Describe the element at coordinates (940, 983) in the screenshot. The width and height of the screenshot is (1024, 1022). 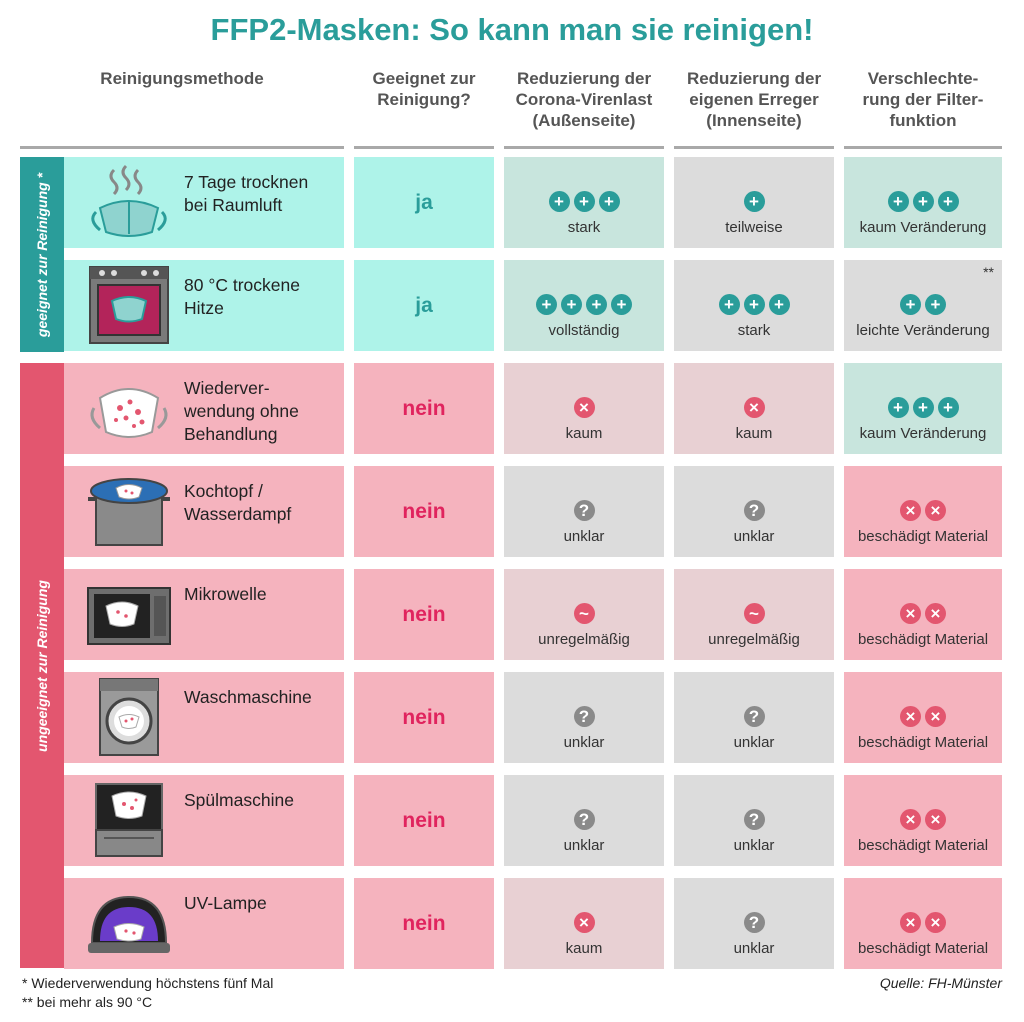
I see `source-credit: Quelle: FH-Münster` at that location.